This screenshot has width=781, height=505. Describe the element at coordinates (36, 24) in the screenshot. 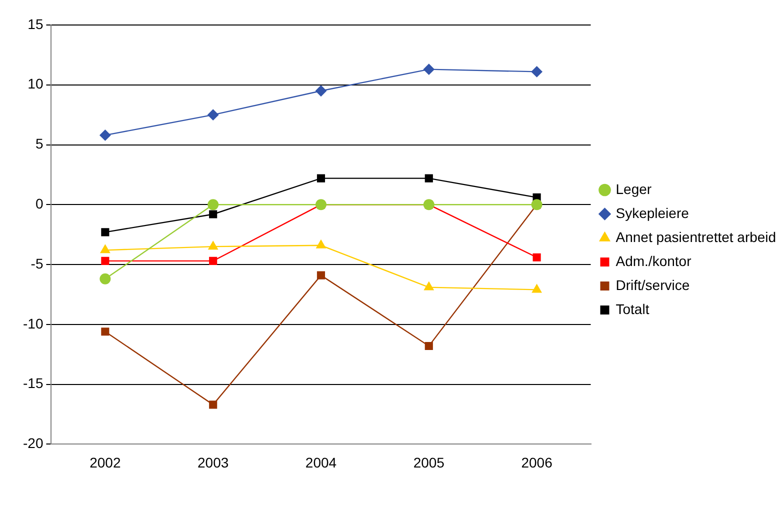

I see `y-tick-label: 15` at that location.